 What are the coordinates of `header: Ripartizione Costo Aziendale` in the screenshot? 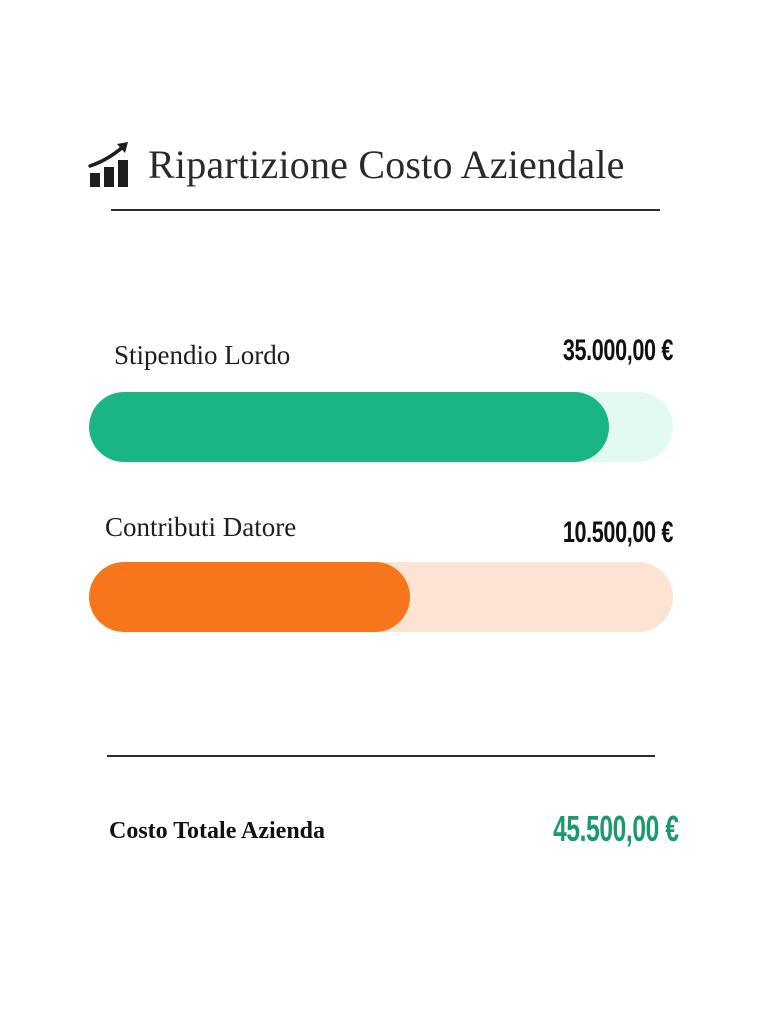 It's located at (356, 164).